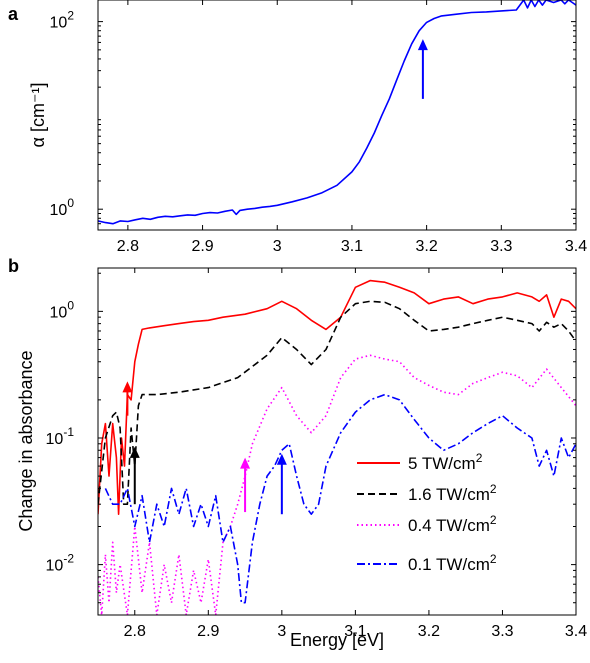 This screenshot has height=663, width=590. I want to click on panel-a-x-tick-label: 3.1, so click(352, 246).